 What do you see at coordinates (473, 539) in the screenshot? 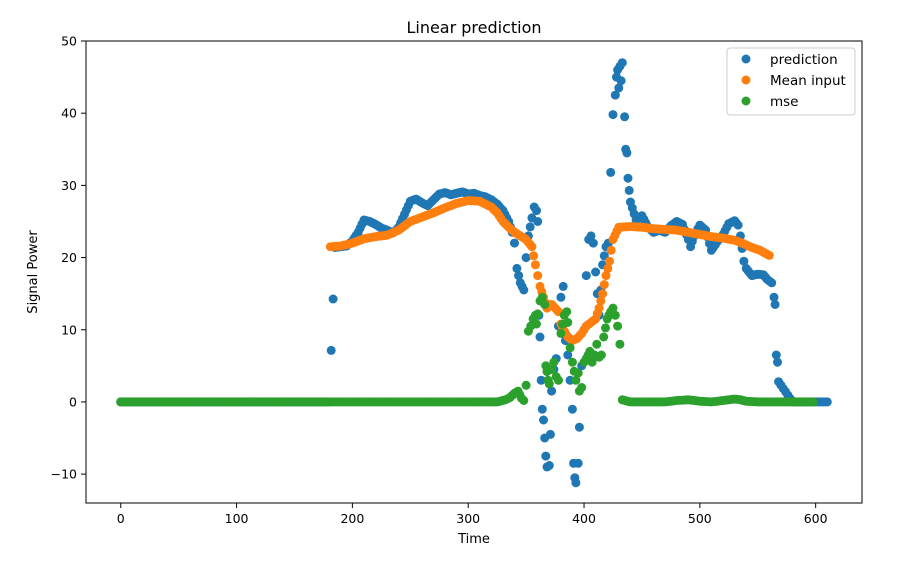
I see `x-axis-label: Time` at bounding box center [473, 539].